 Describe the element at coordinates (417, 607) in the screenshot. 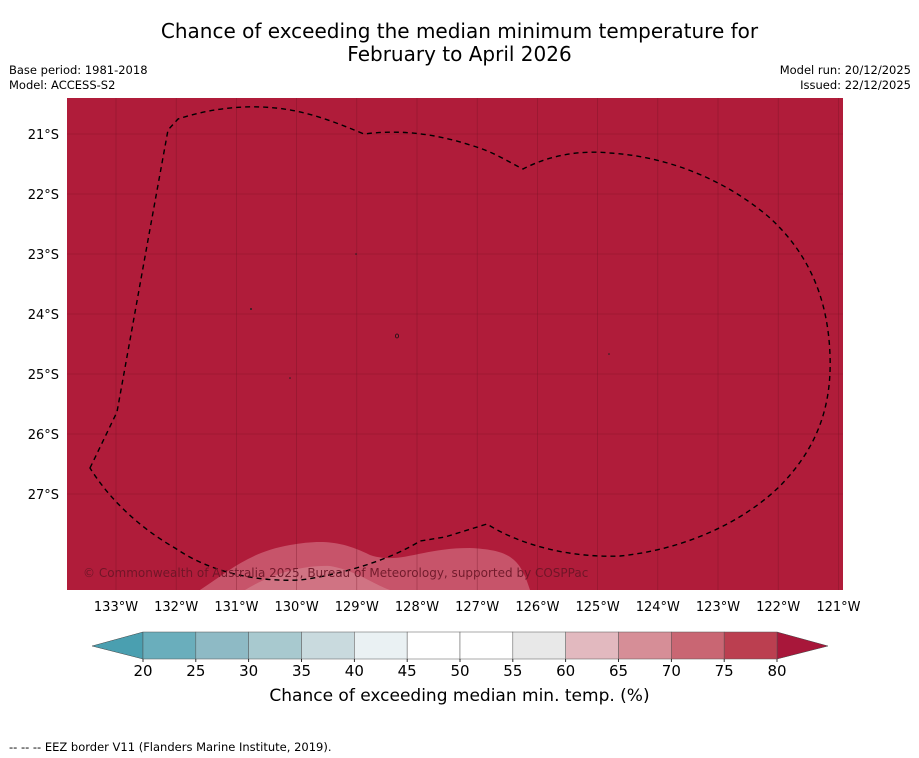

I see `lon-label: 128°W` at that location.